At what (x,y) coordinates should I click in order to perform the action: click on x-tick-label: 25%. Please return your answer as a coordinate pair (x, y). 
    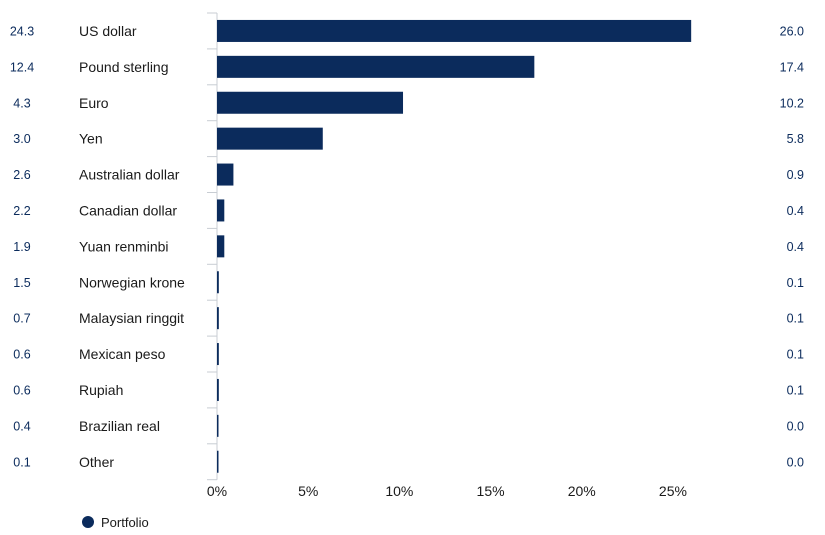
    Looking at the image, I should click on (673, 491).